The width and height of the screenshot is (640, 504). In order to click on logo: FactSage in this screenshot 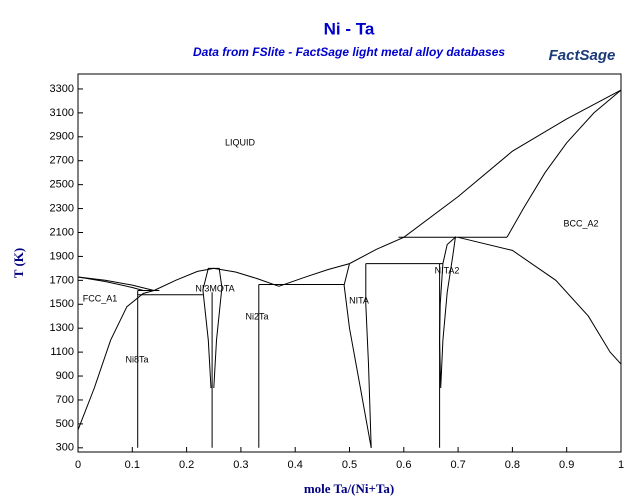, I will do `click(582, 55)`.